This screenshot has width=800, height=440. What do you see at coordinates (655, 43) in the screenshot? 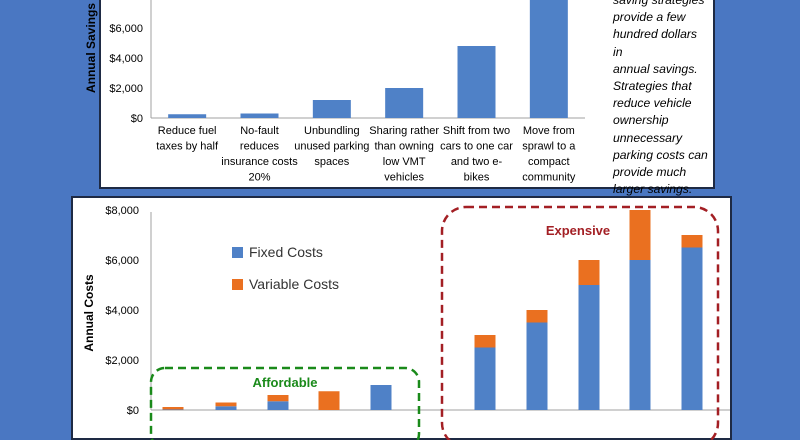
I see `note-line: hundred dollars in` at bounding box center [655, 43].